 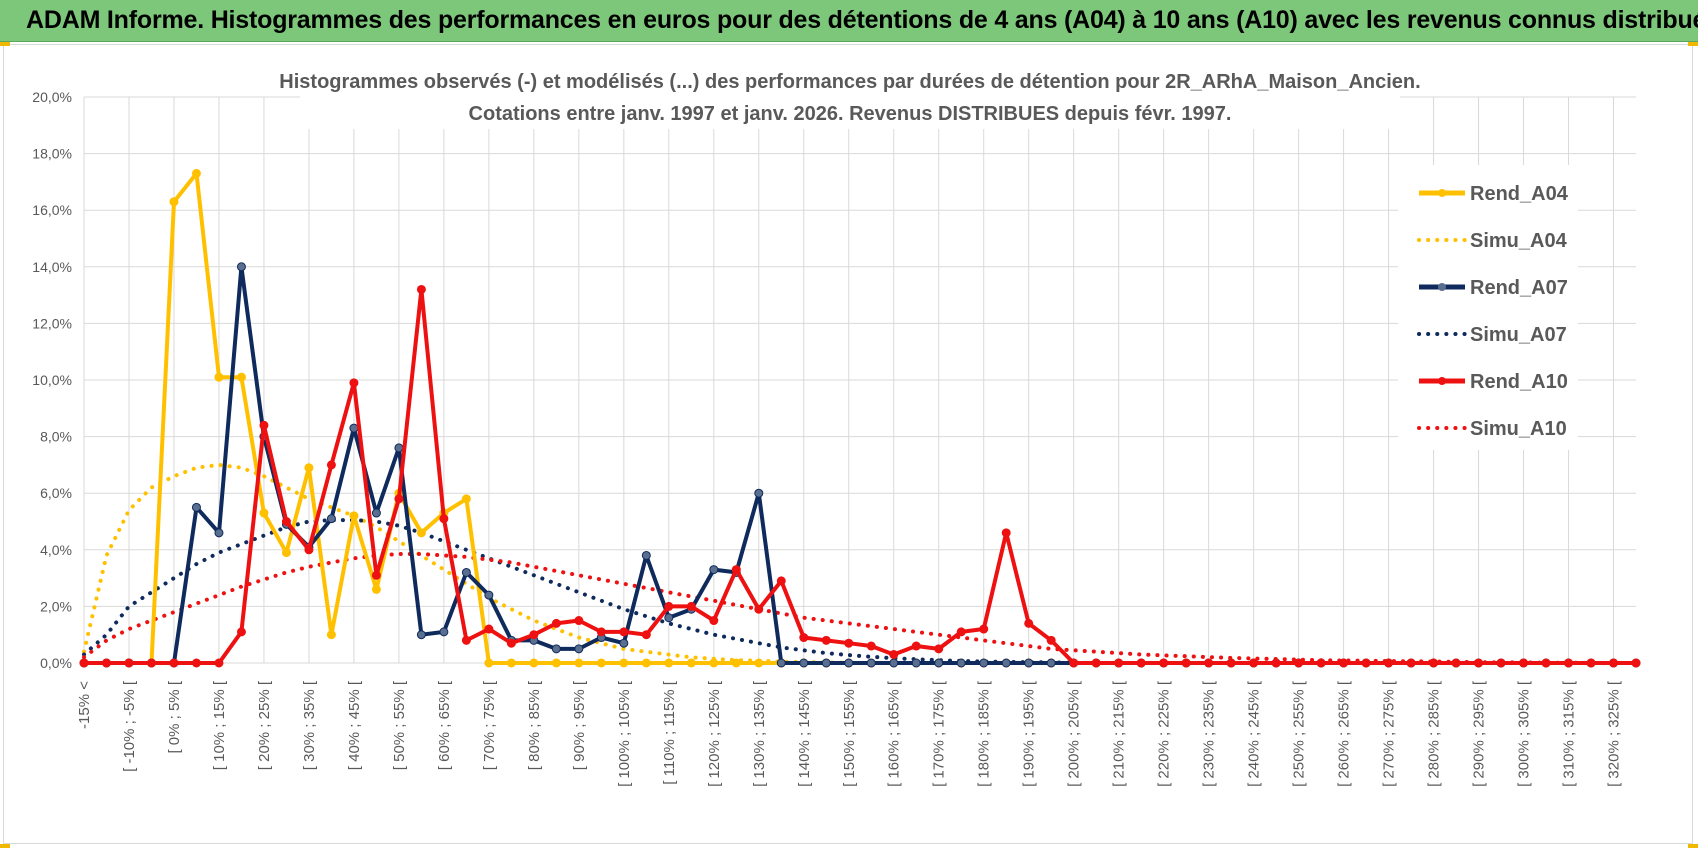 What do you see at coordinates (1164, 733) in the screenshot?
I see `x-tick-label: [ 220% ; 225% [` at bounding box center [1164, 733].